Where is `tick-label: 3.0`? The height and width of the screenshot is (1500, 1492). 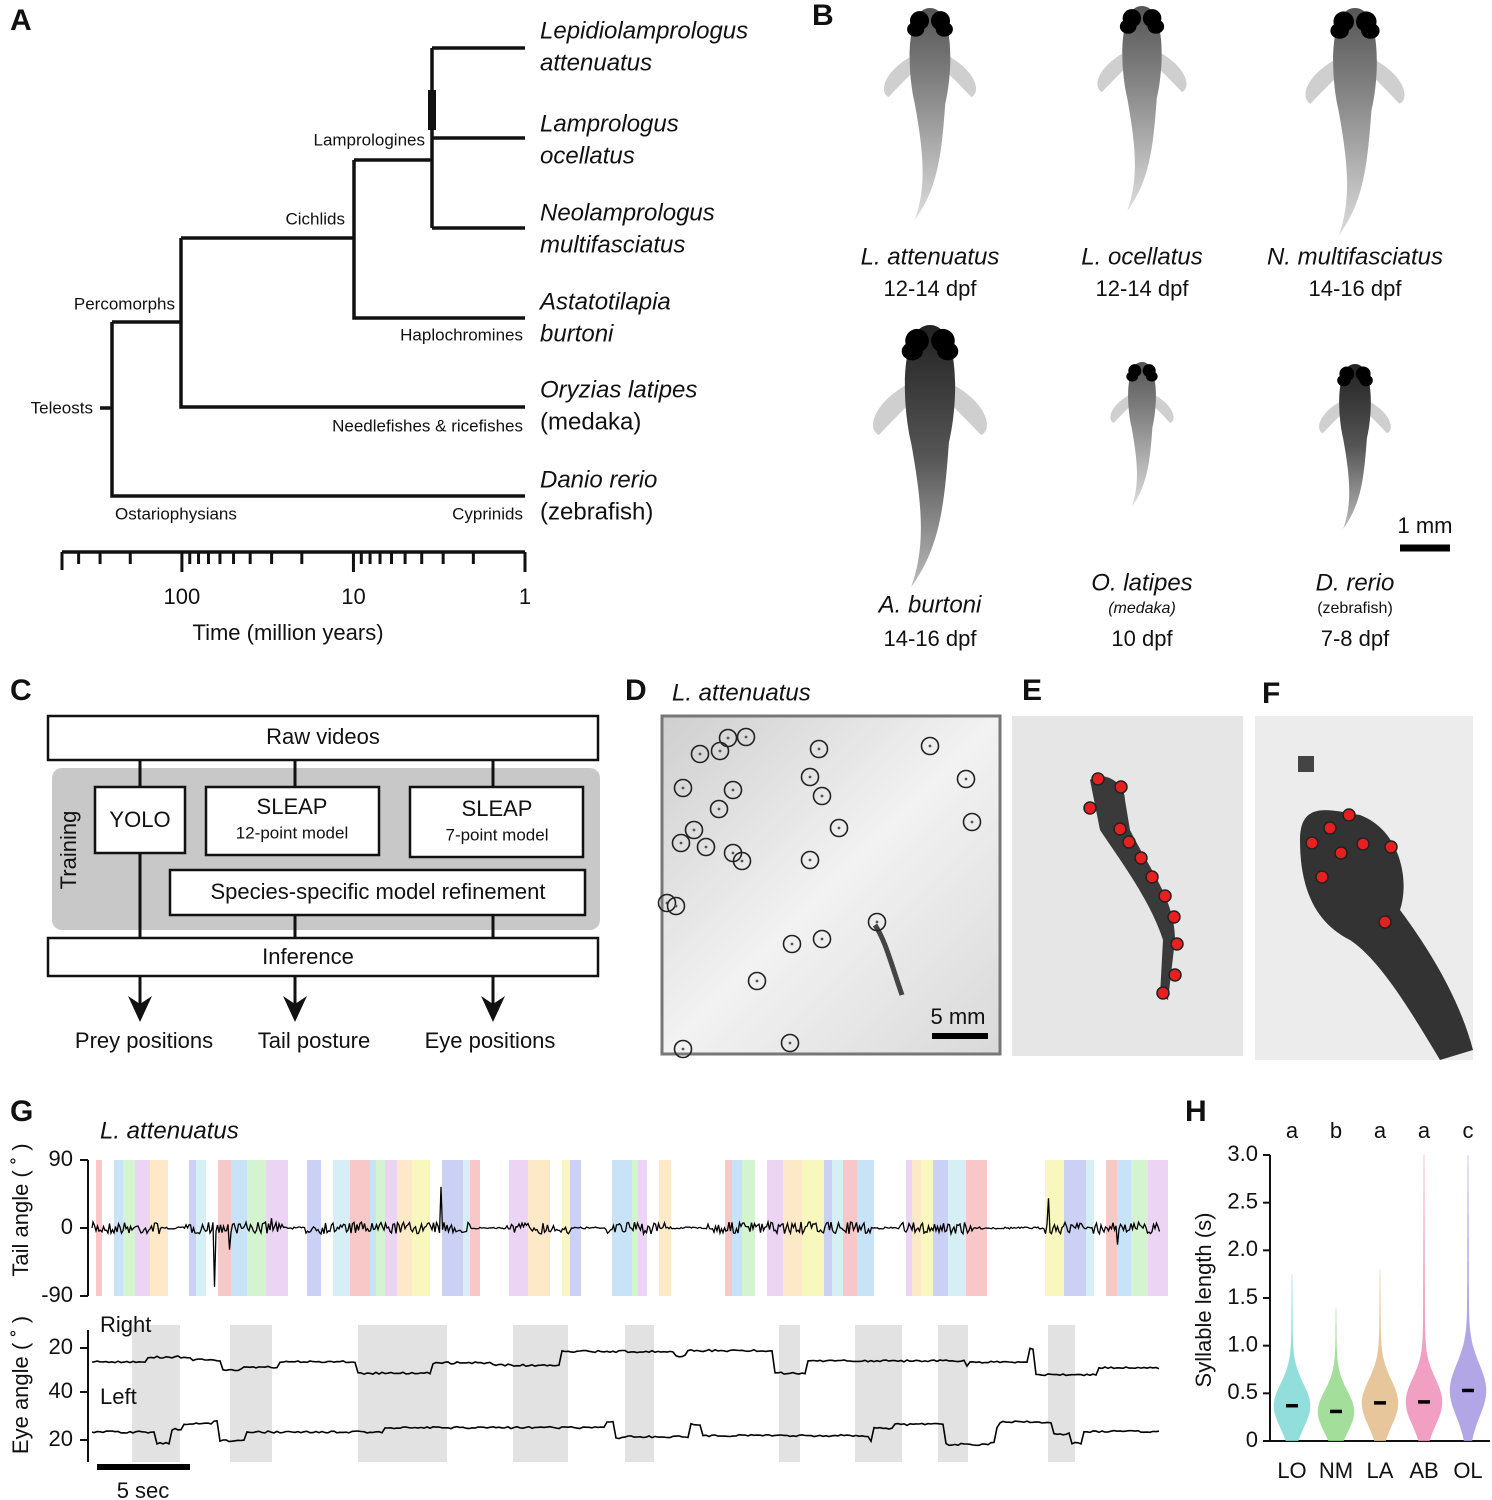
tick-label: 3.0 is located at coordinates (1242, 1153).